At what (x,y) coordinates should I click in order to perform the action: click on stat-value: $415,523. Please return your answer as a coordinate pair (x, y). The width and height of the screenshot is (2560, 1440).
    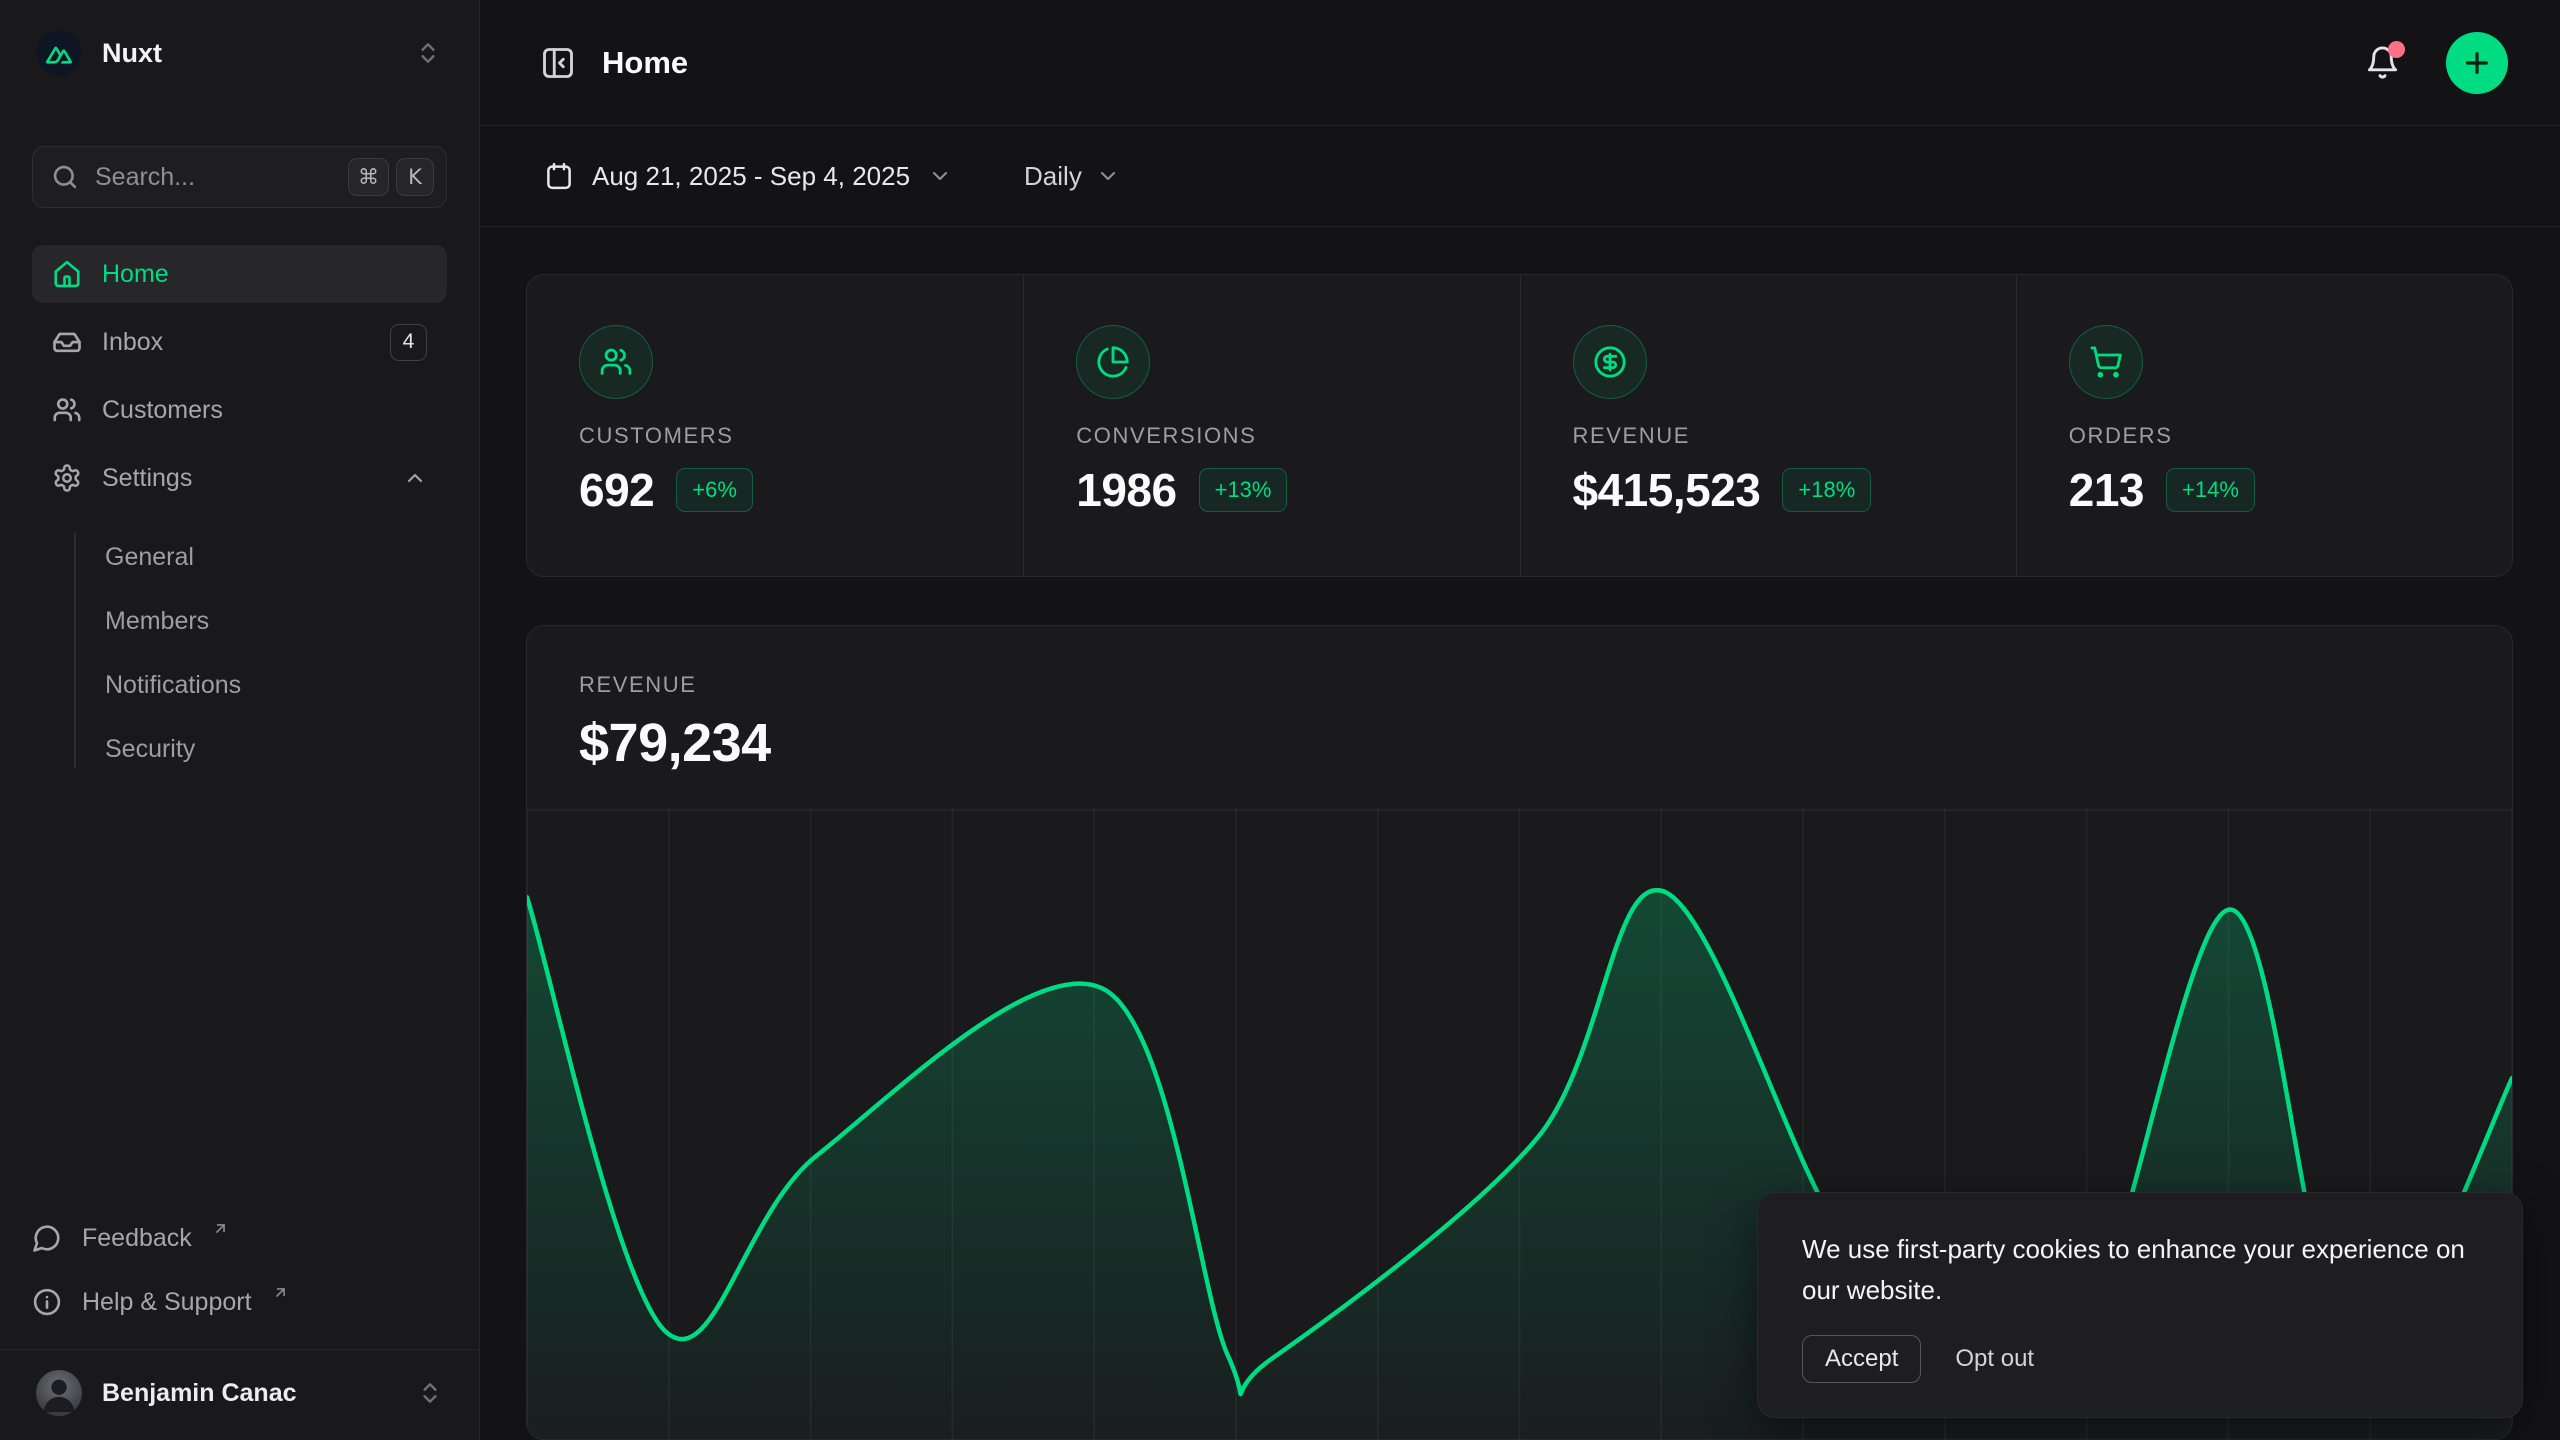
    Looking at the image, I should click on (1666, 490).